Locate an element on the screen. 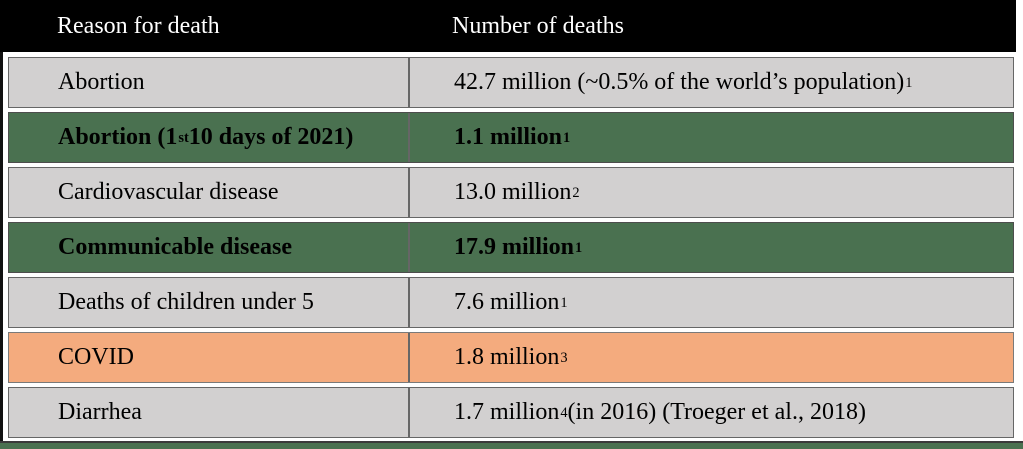 Image resolution: width=1023 pixels, height=449 pixels. table-row: COVID 1.8 million 3 is located at coordinates (511, 357).